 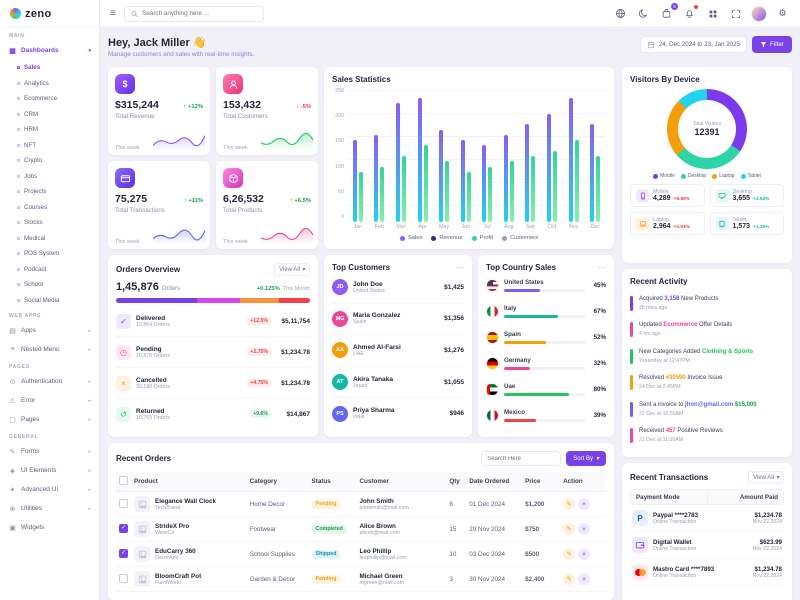 What do you see at coordinates (620, 13) in the screenshot?
I see `translate-icon` at bounding box center [620, 13].